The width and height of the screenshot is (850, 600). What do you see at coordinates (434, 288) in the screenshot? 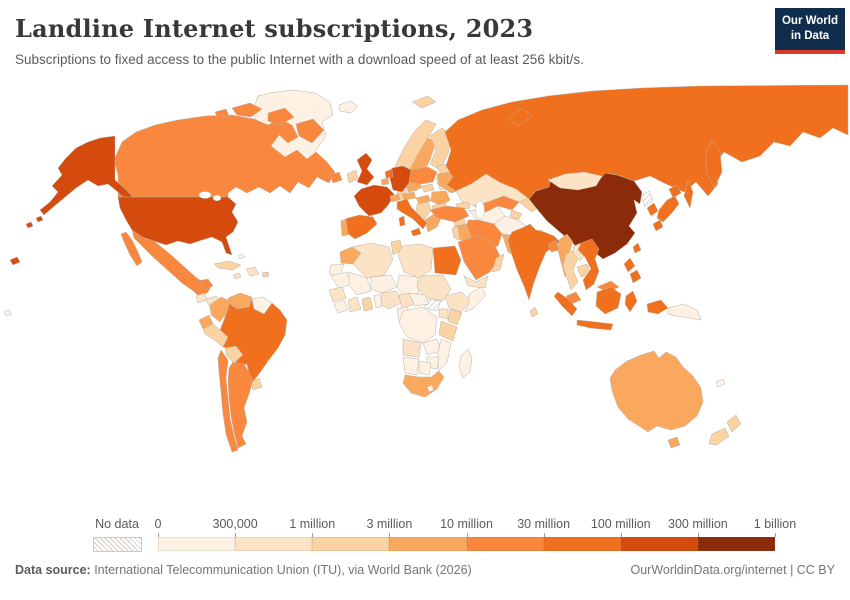
I see `country-sudan` at bounding box center [434, 288].